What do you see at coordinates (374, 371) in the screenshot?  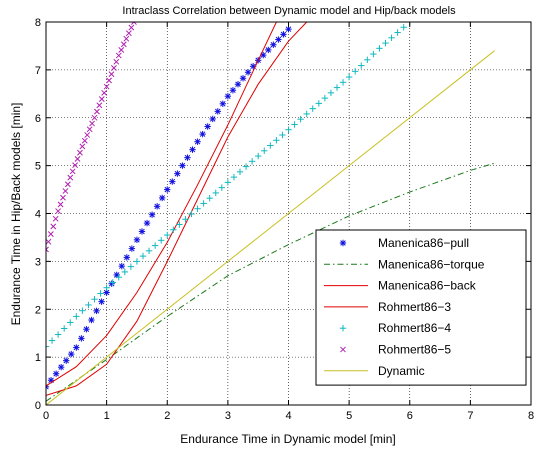 I see `legend-entry: Dynamic` at bounding box center [374, 371].